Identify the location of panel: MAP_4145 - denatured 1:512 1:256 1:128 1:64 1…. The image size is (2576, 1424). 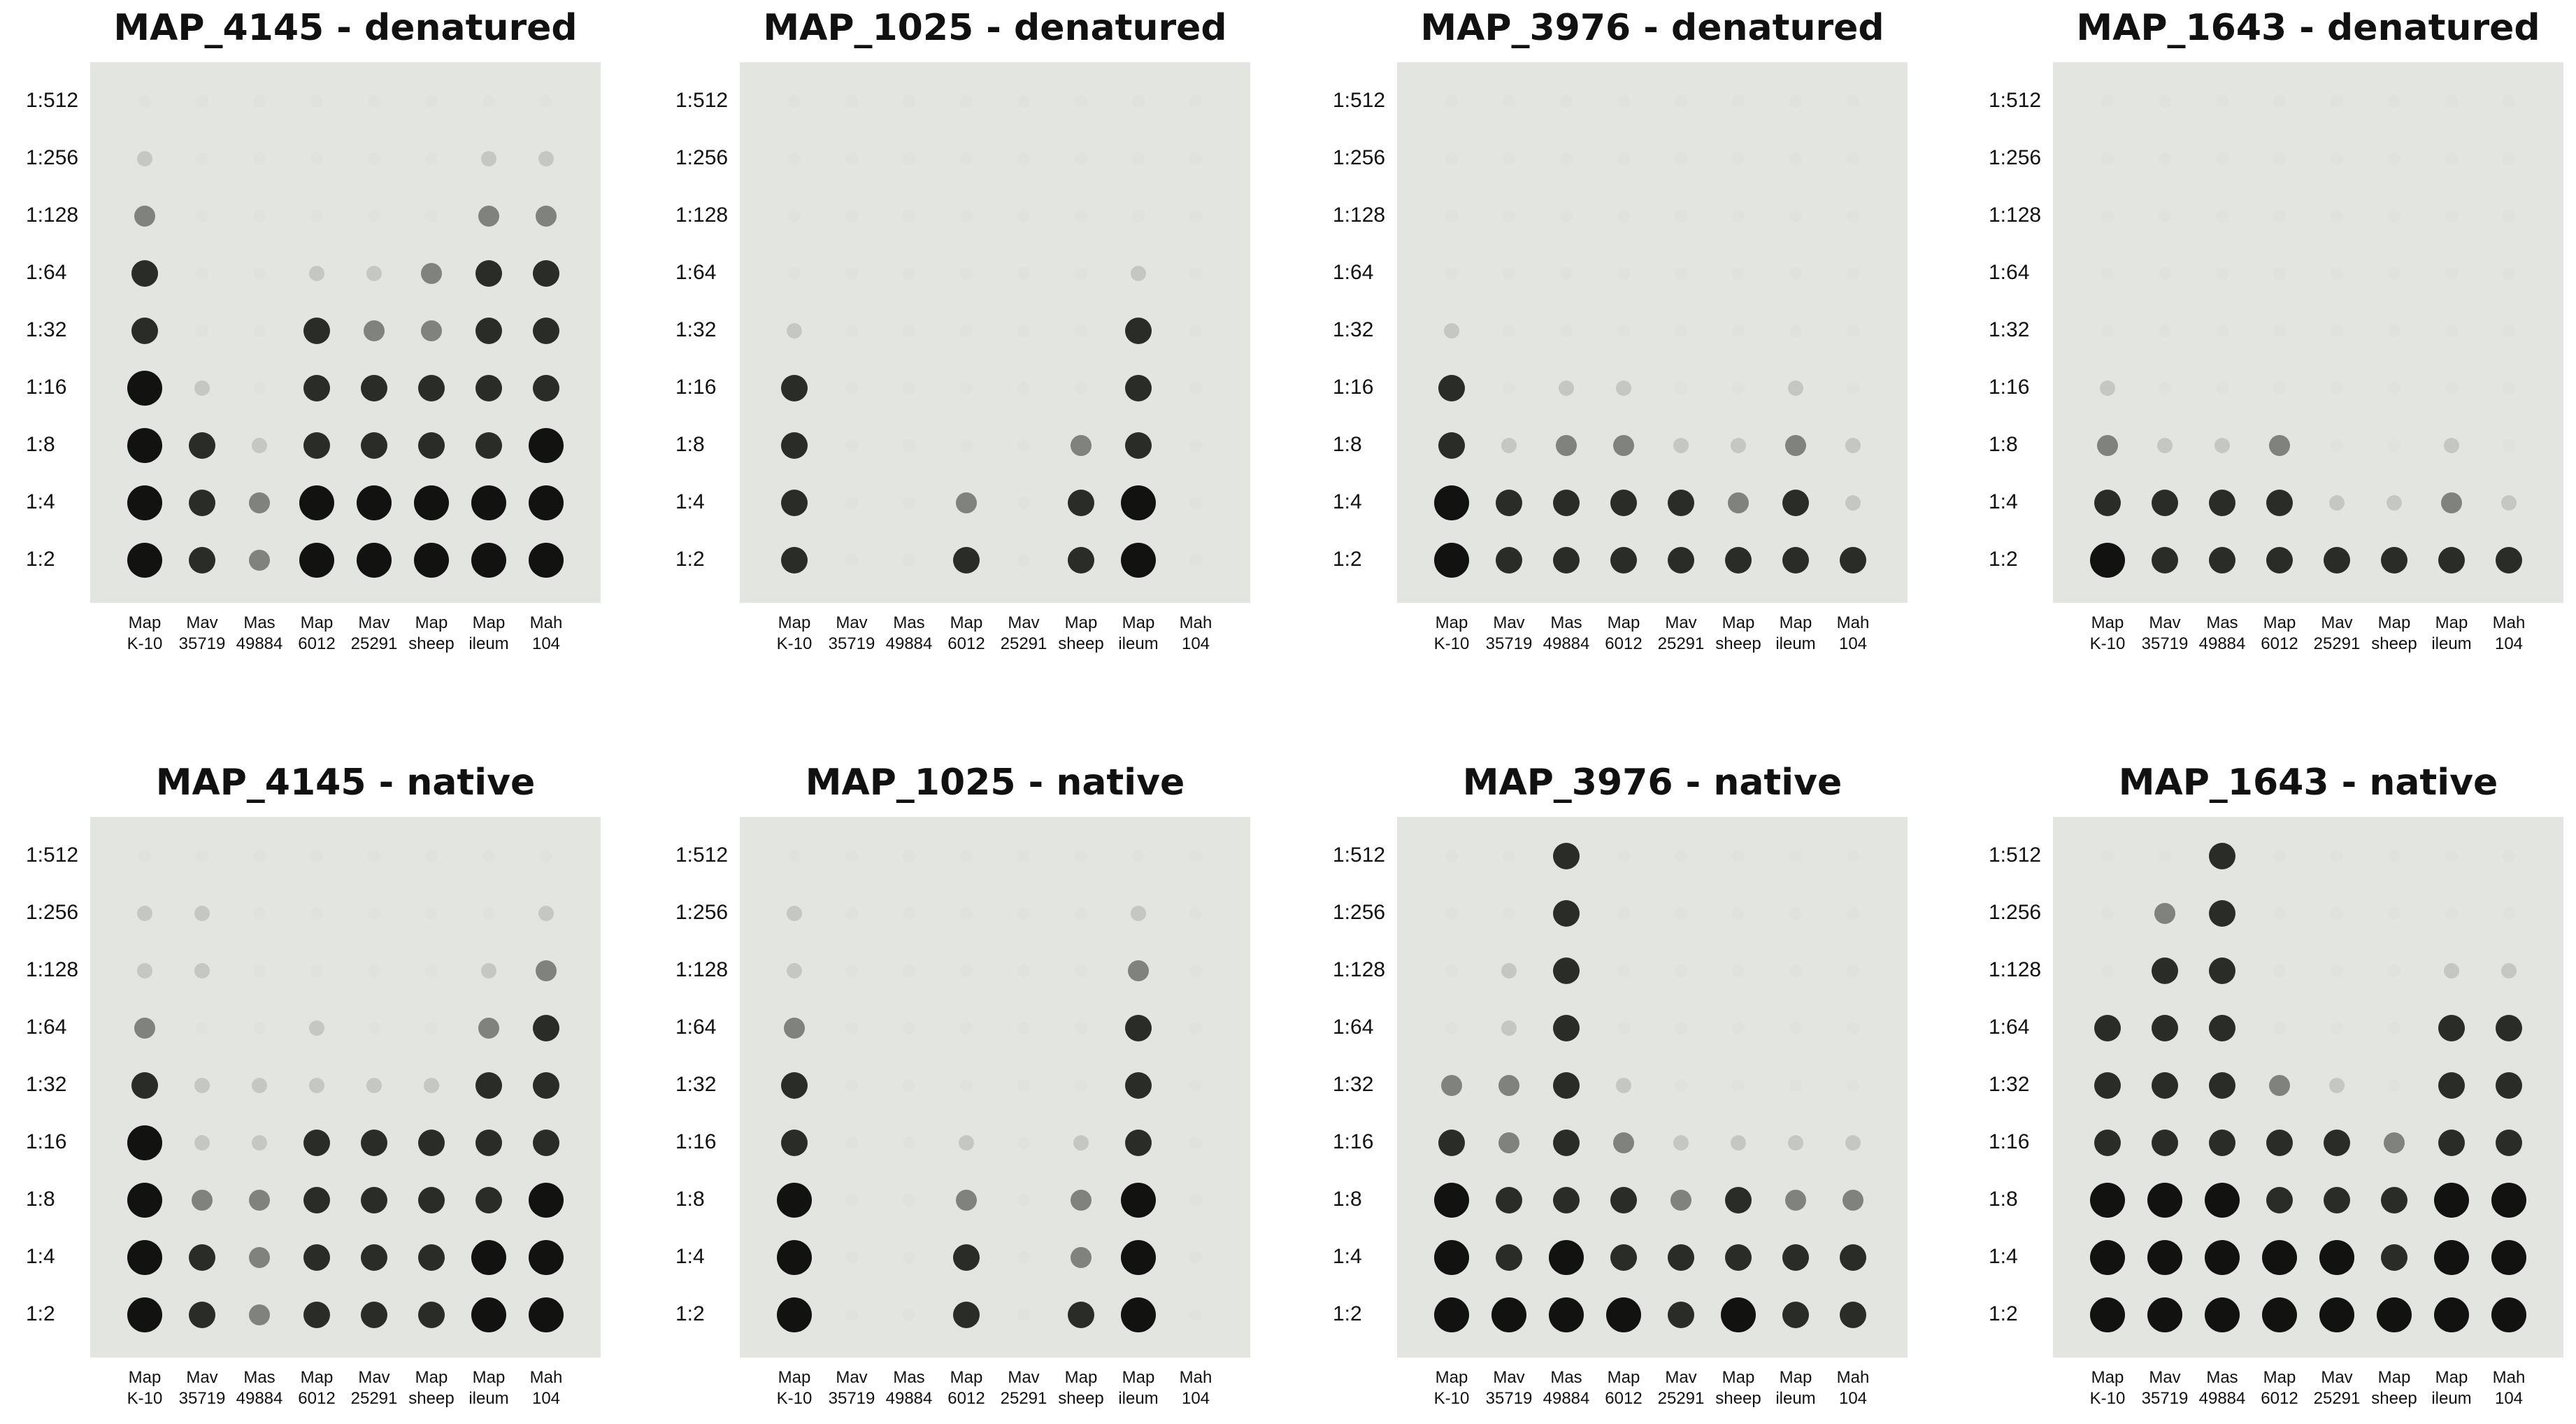
(313, 330).